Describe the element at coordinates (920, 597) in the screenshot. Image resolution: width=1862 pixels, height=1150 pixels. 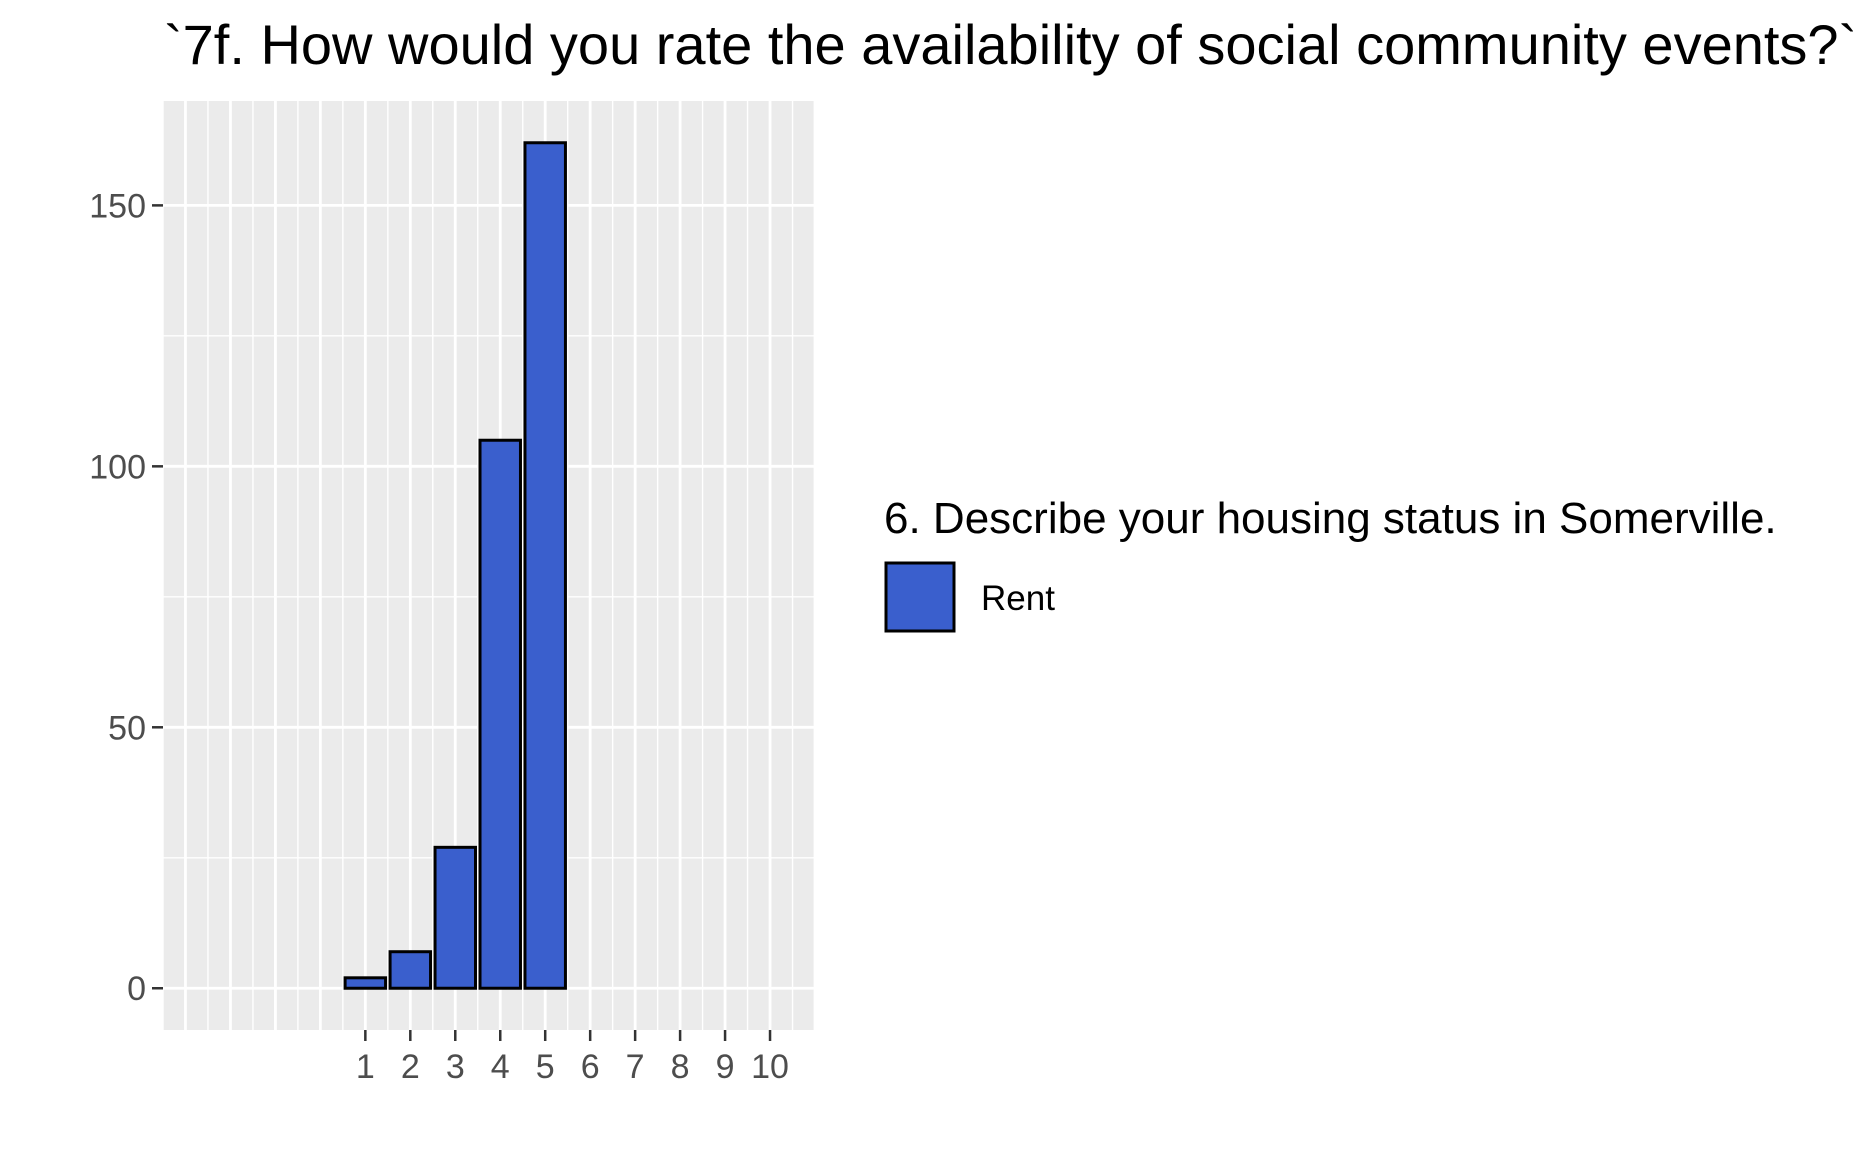
I see `legend-key-rent` at that location.